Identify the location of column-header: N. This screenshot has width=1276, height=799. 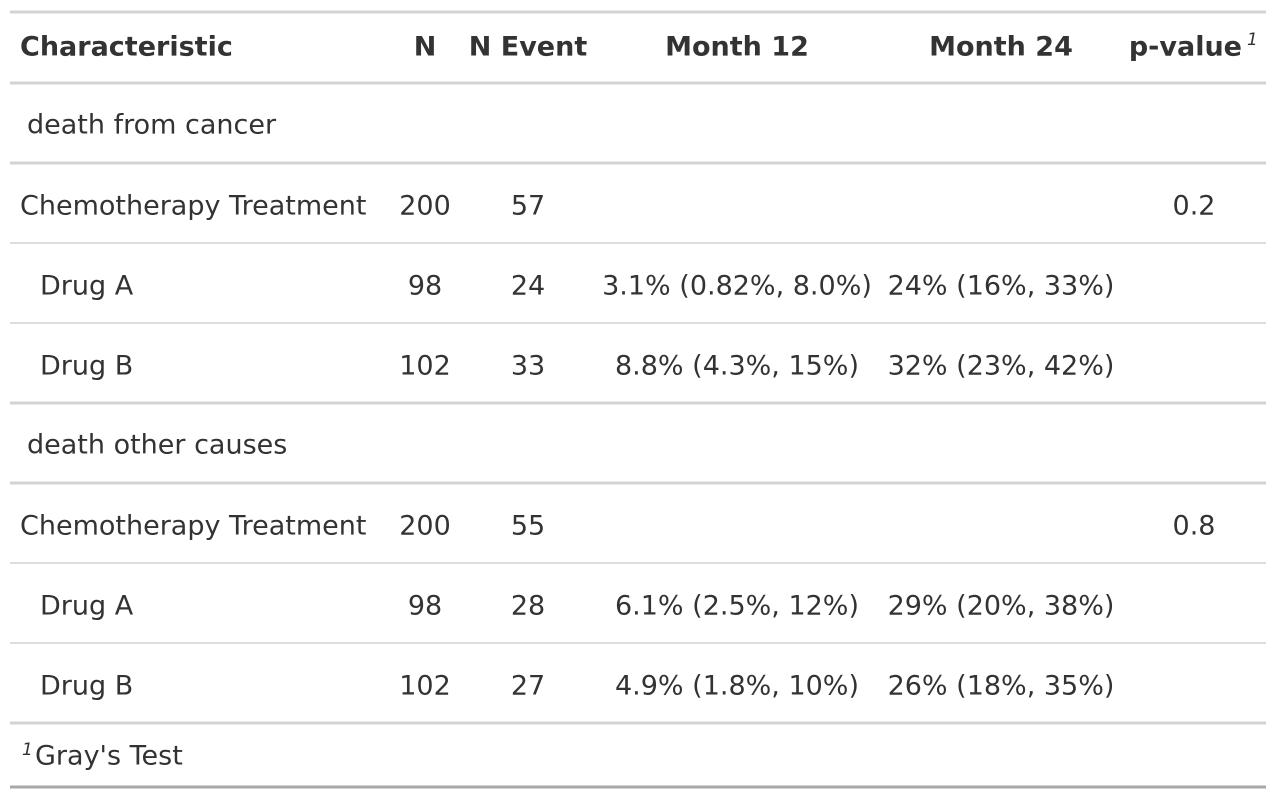
(425, 47).